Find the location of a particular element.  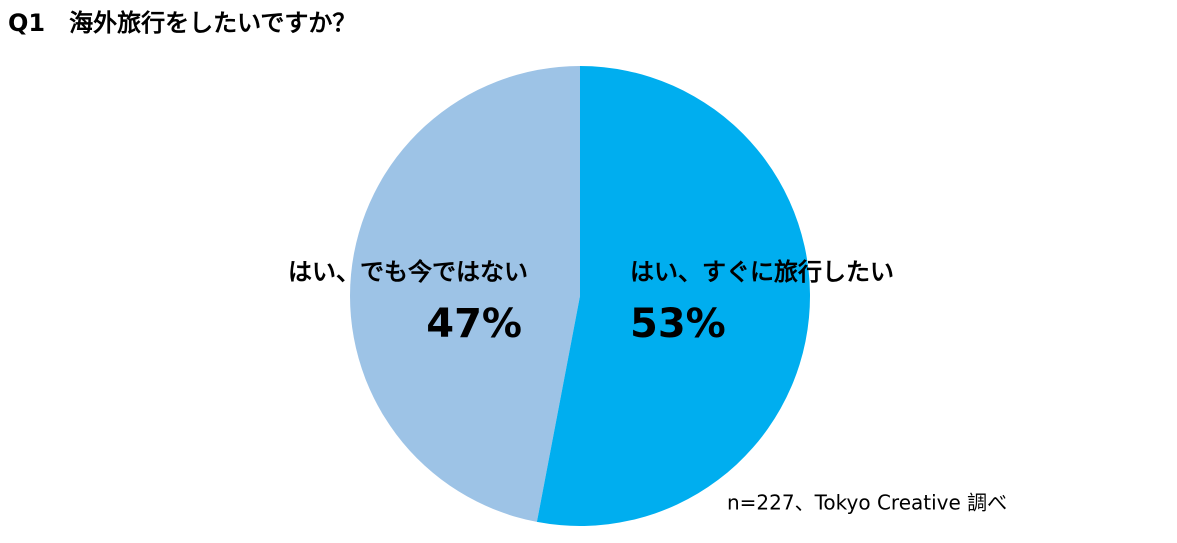

chart-title: Q1 海外旅行をしたいですか？ is located at coordinates (182, 23).